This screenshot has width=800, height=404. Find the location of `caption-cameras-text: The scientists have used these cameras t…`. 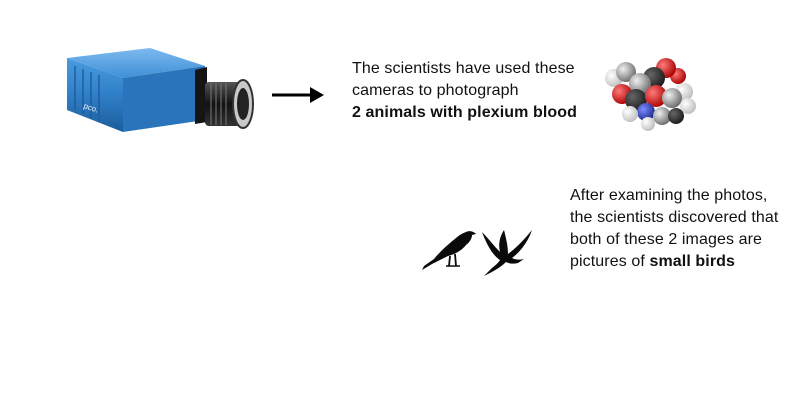

caption-cameras-text: The scientists have used these cameras t… is located at coordinates (463, 79).